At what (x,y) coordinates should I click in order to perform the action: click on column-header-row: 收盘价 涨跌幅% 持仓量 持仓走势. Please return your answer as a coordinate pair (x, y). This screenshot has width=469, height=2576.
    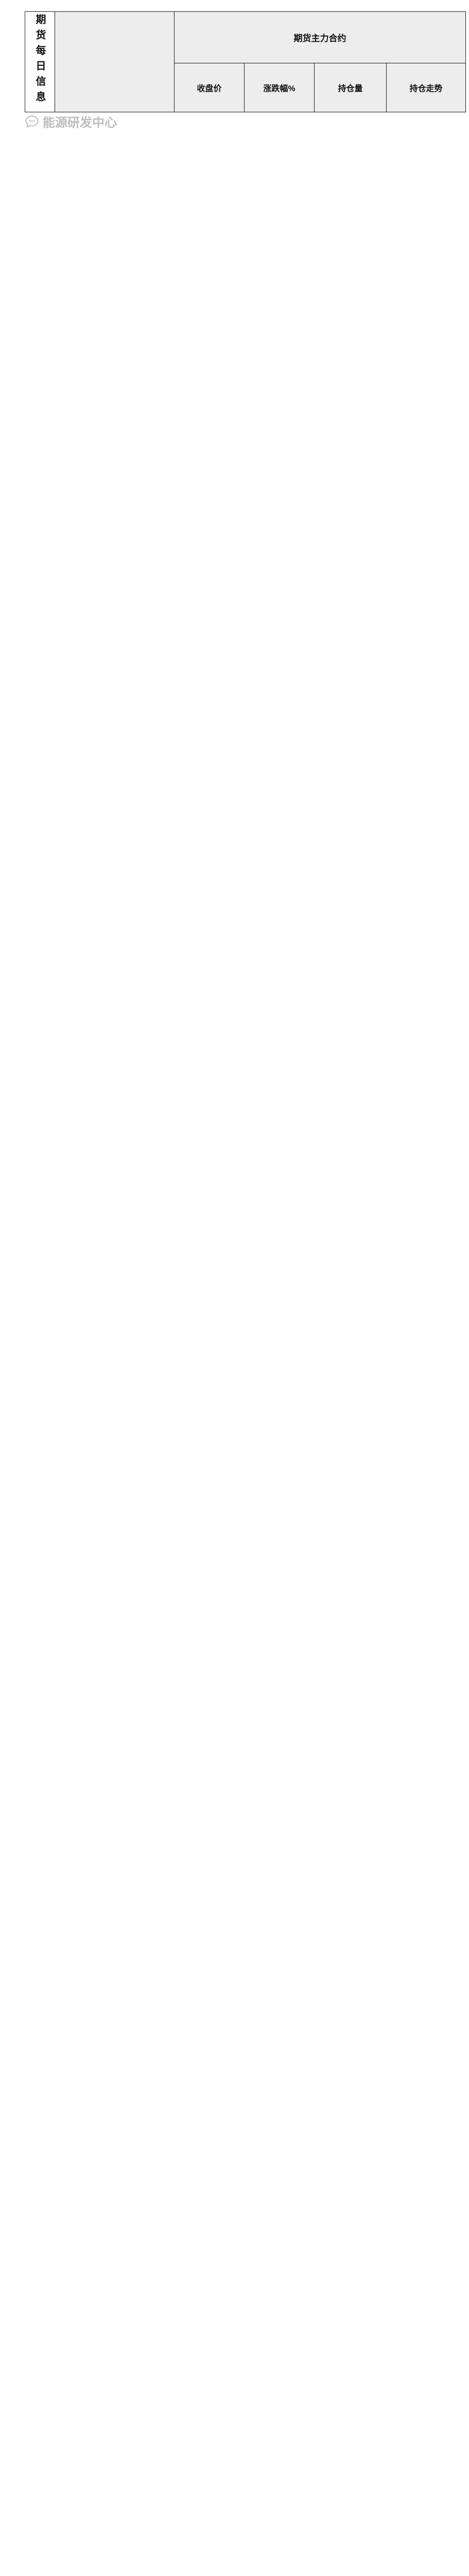
    Looking at the image, I should click on (245, 87).